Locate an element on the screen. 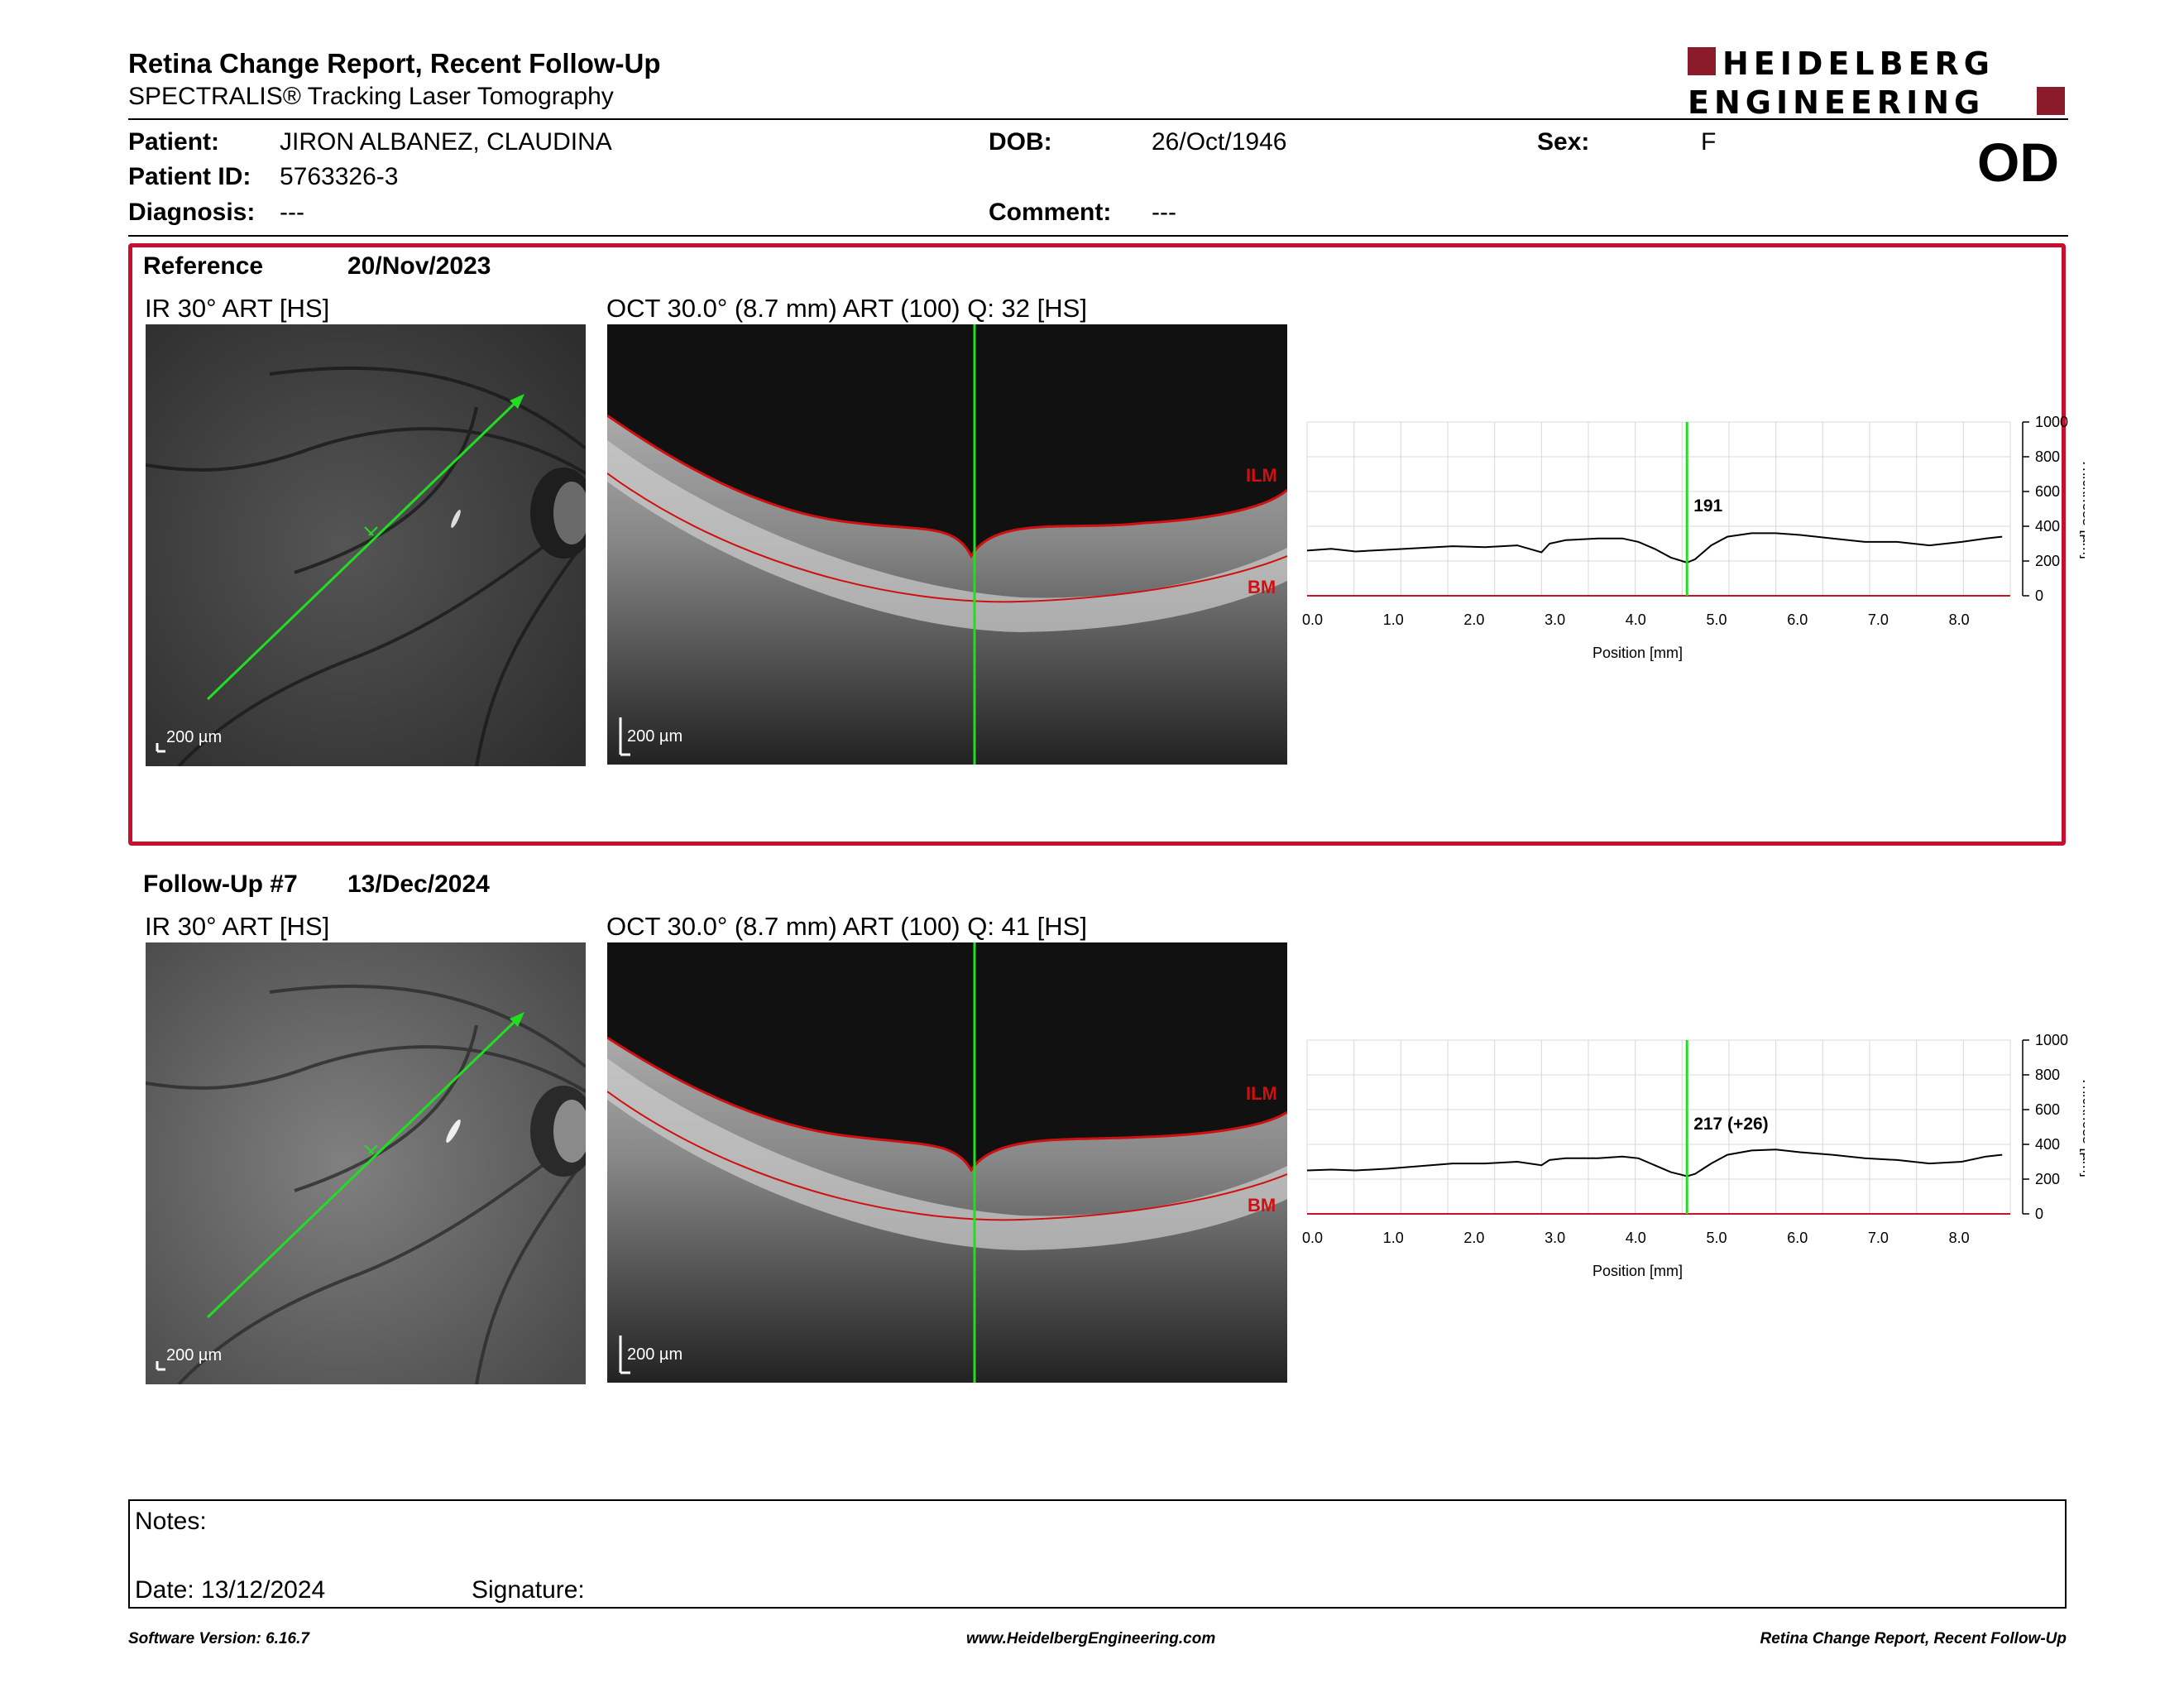 This screenshot has width=2184, height=1688. reference-ir-caption: IR 30° ART [HS] is located at coordinates (237, 308).